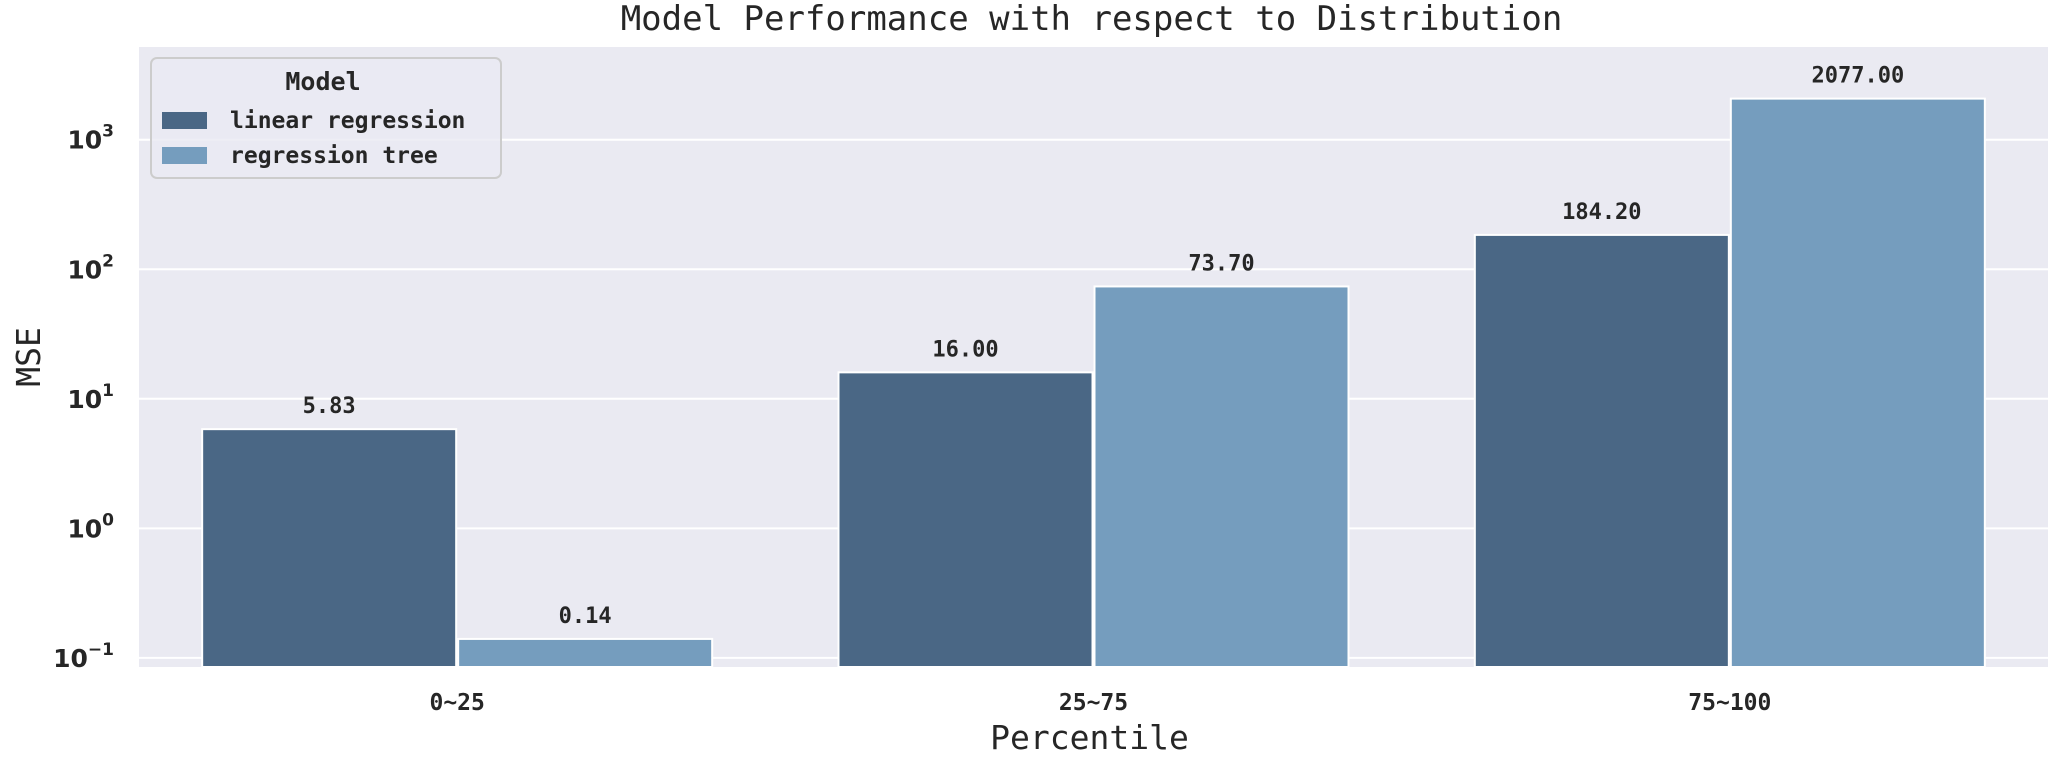  I want to click on y-tick-label: 10⁻¹, so click(83, 656).